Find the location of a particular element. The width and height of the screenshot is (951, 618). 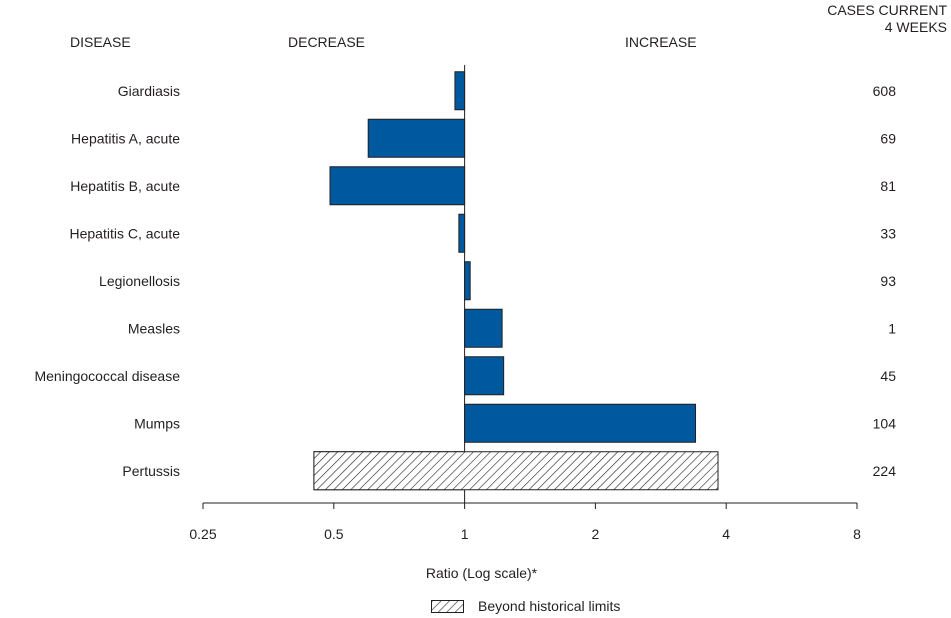

x-axis: 0.25 0.5 1 2 4 8 is located at coordinates (525, 522).